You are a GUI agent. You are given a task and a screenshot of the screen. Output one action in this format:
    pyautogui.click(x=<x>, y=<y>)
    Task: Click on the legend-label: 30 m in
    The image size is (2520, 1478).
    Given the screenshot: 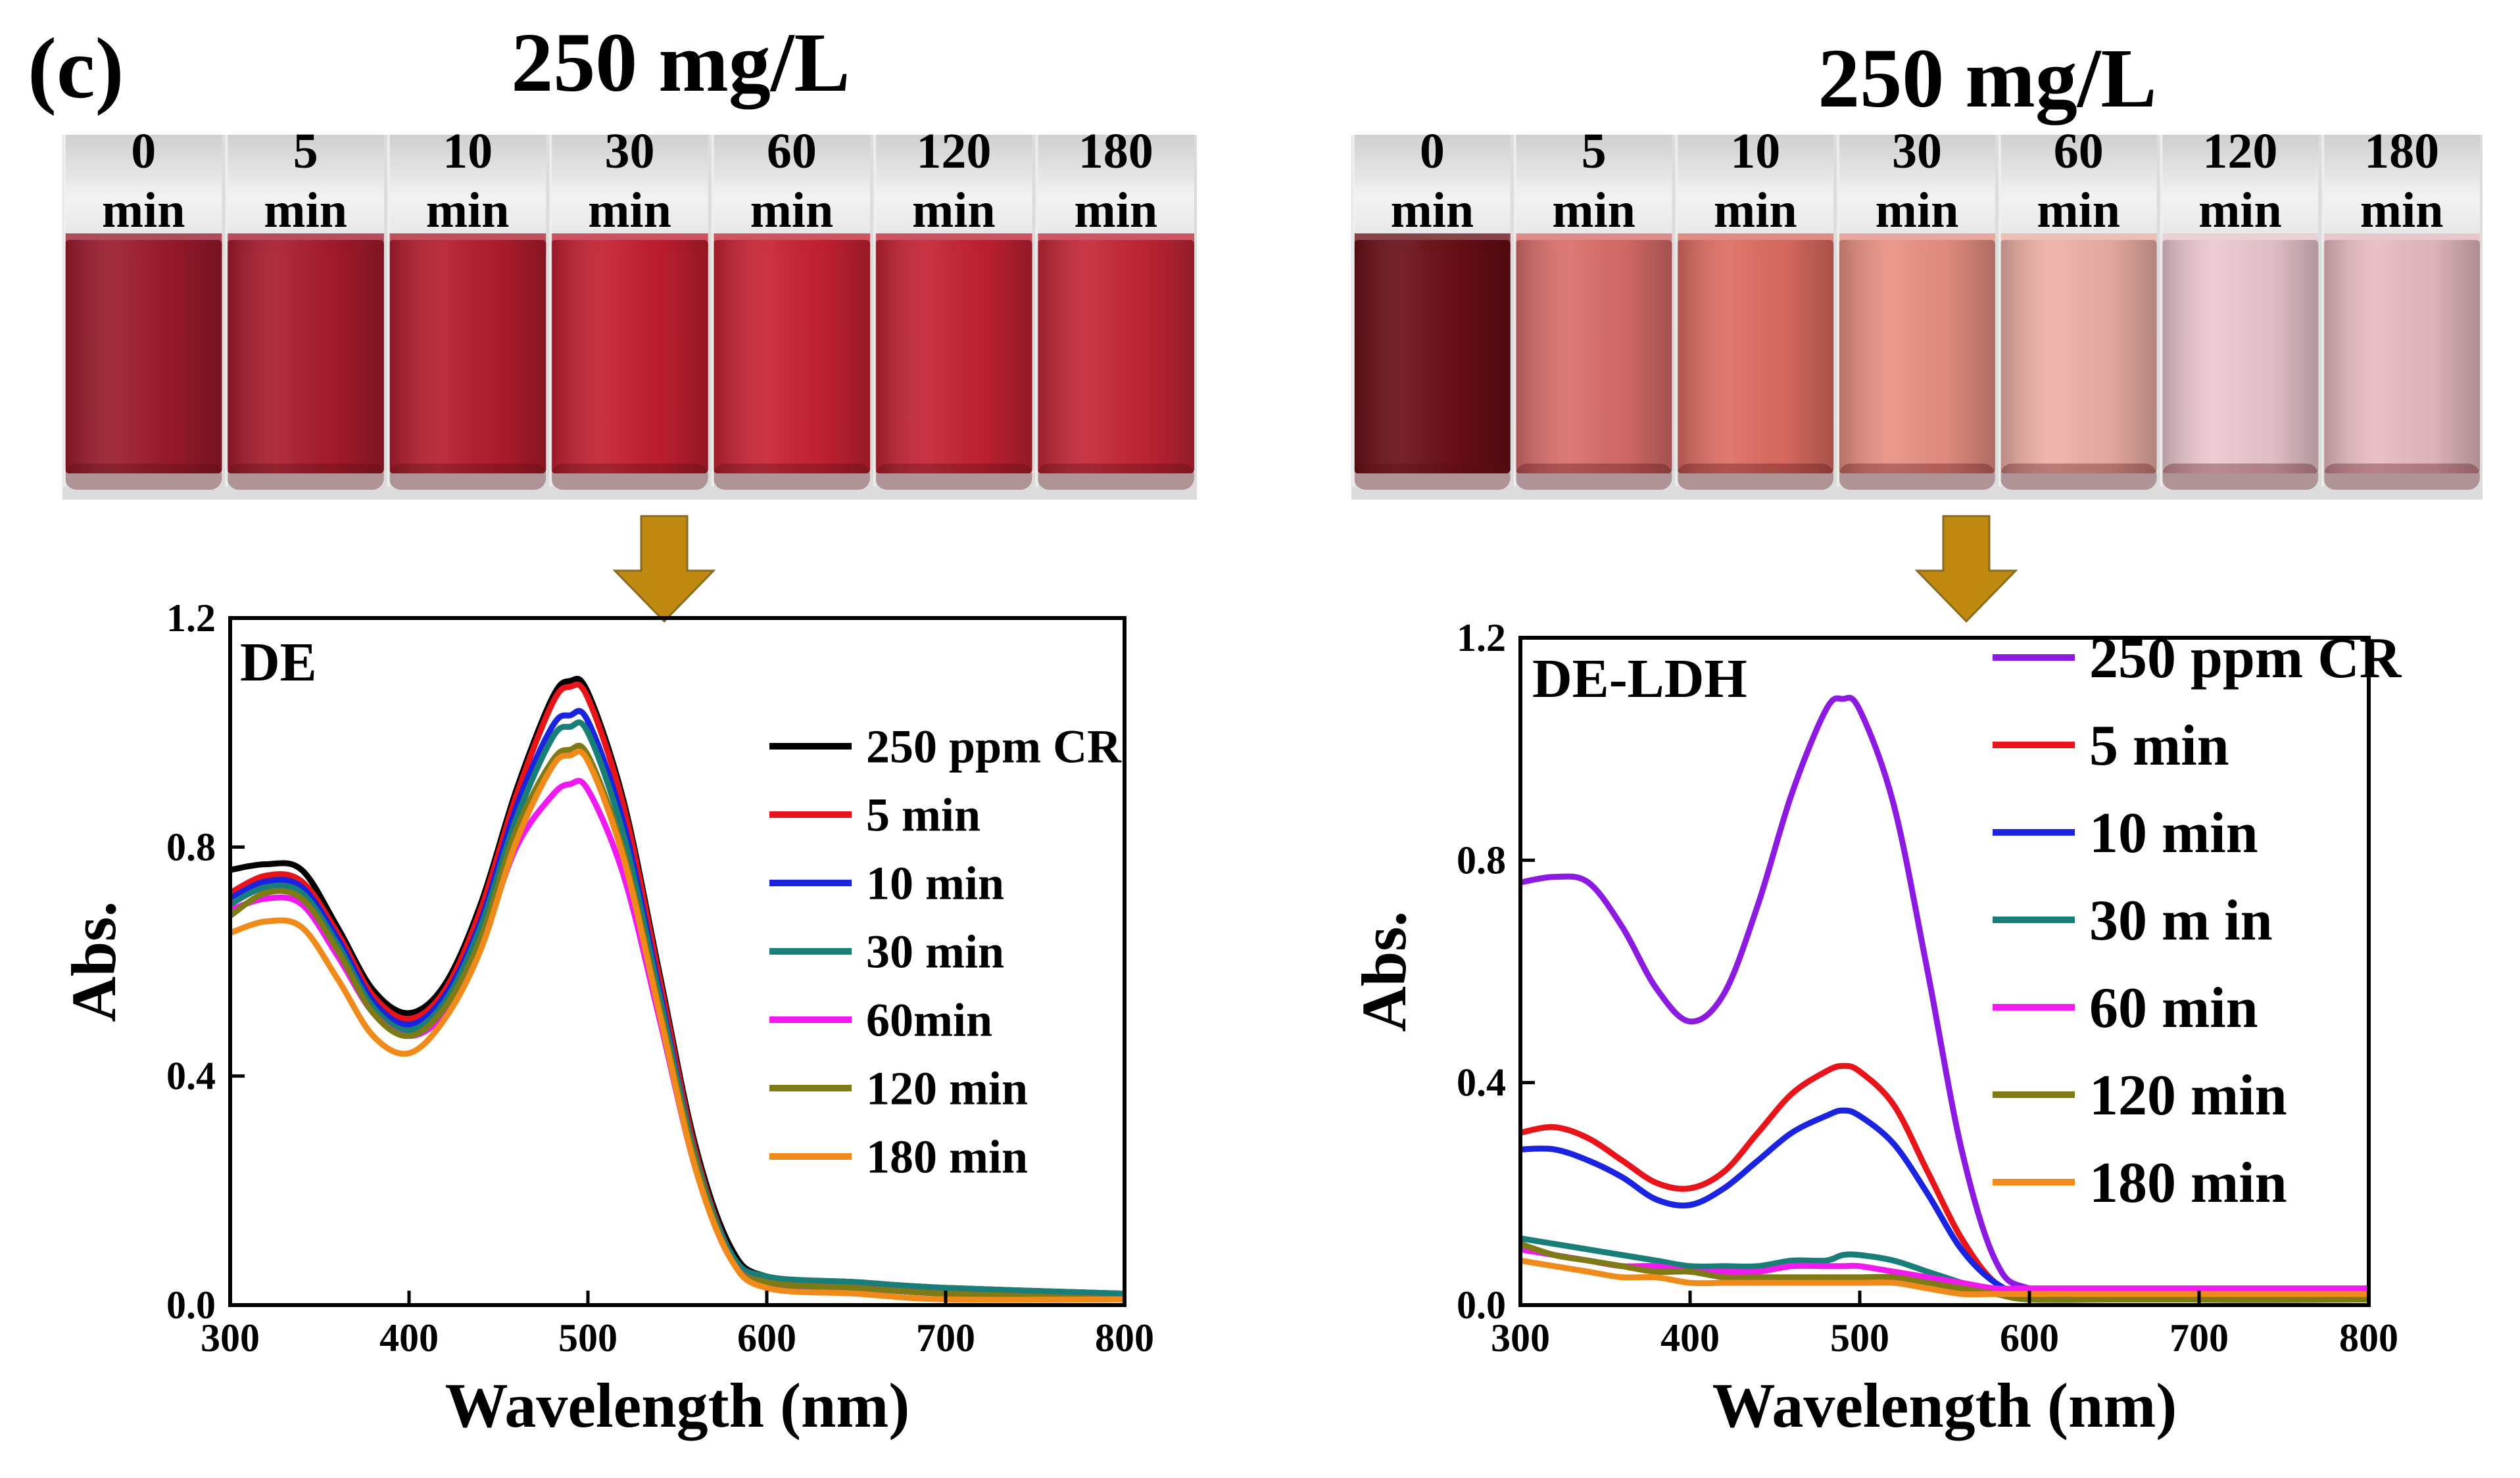 What is the action you would take?
    pyautogui.click(x=2181, y=921)
    